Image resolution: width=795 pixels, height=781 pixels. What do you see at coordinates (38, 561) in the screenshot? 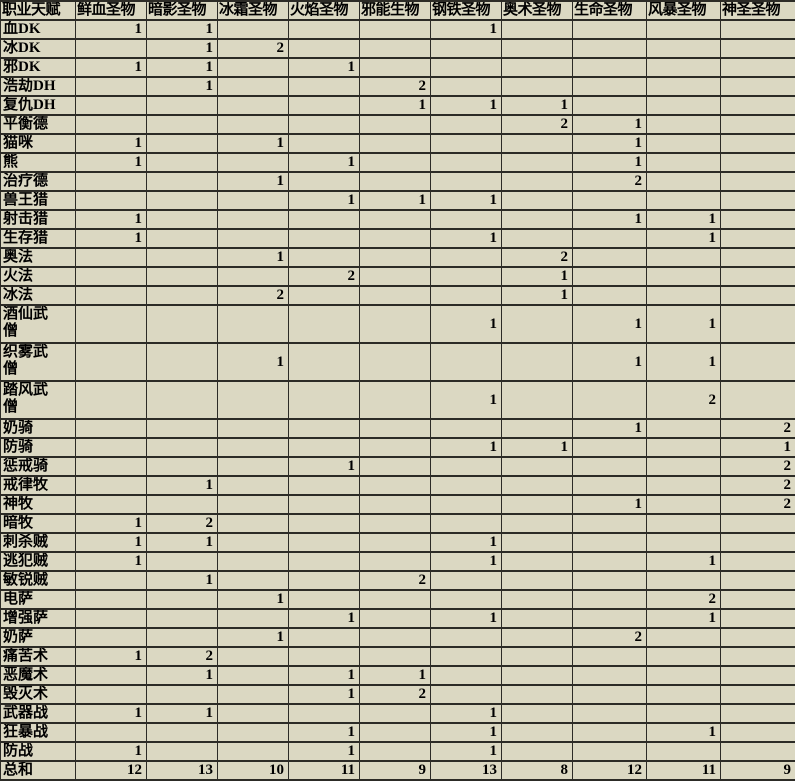
I see `row-label: 逃犯贼` at bounding box center [38, 561].